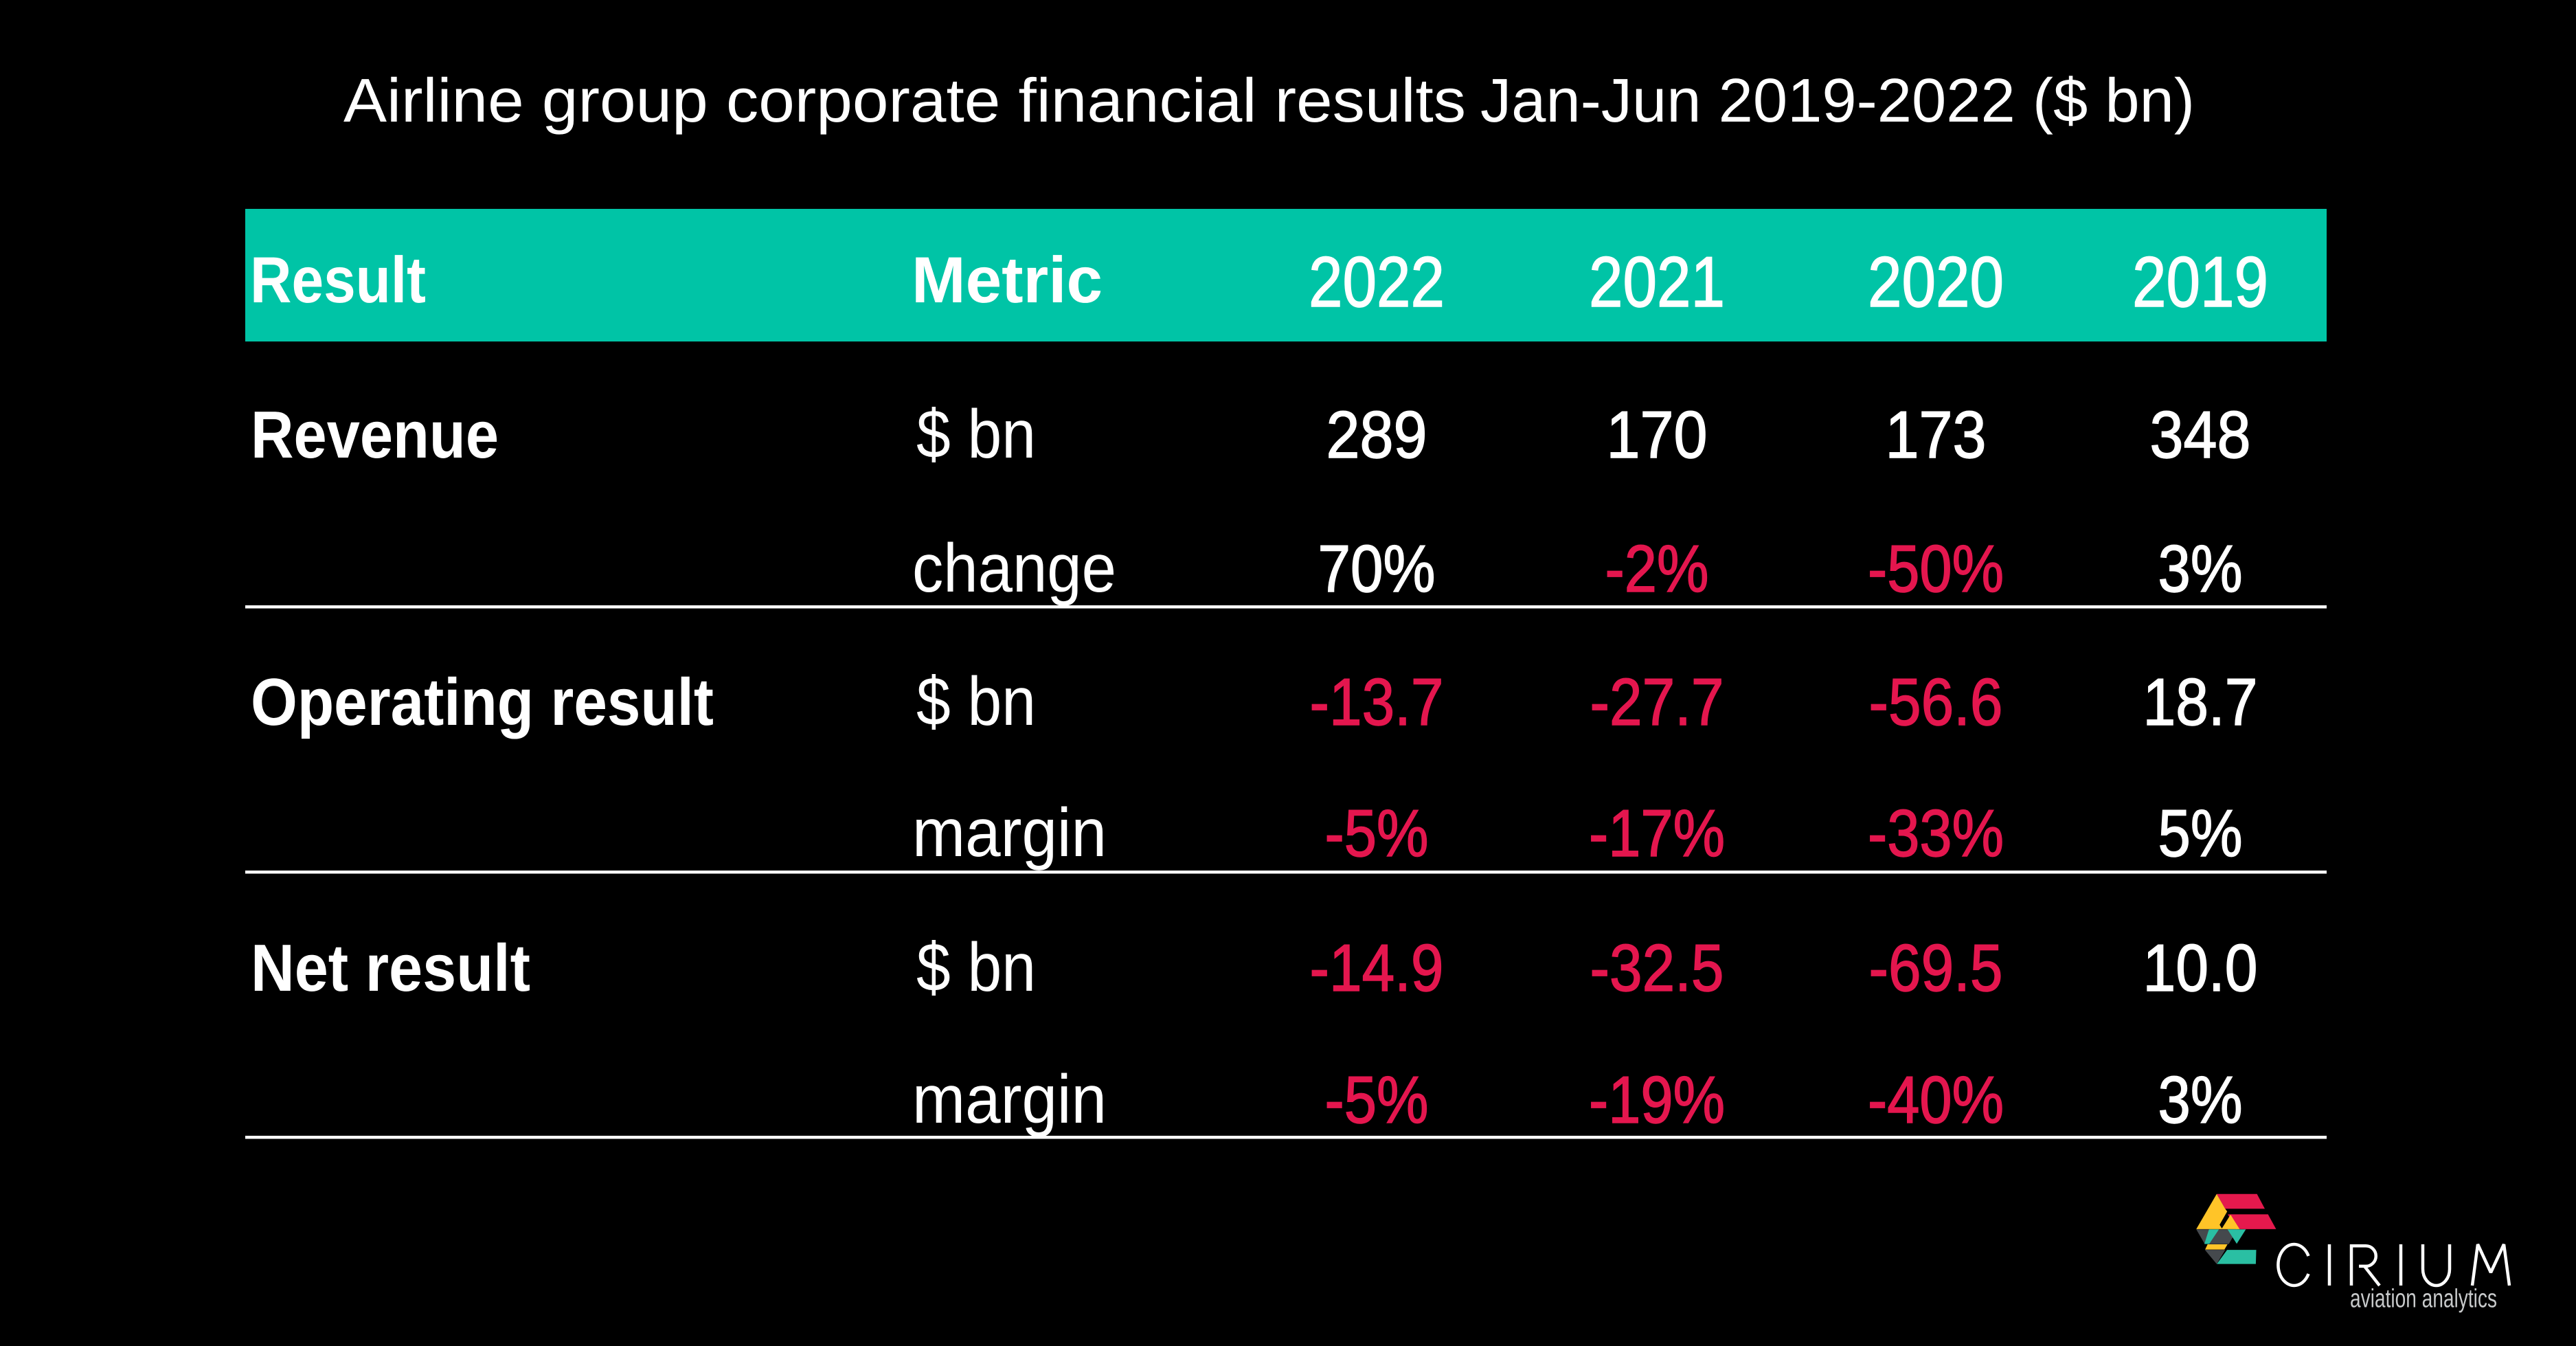 This screenshot has height=1346, width=2576. What do you see at coordinates (1657, 833) in the screenshot?
I see `svg-text: -17%` at bounding box center [1657, 833].